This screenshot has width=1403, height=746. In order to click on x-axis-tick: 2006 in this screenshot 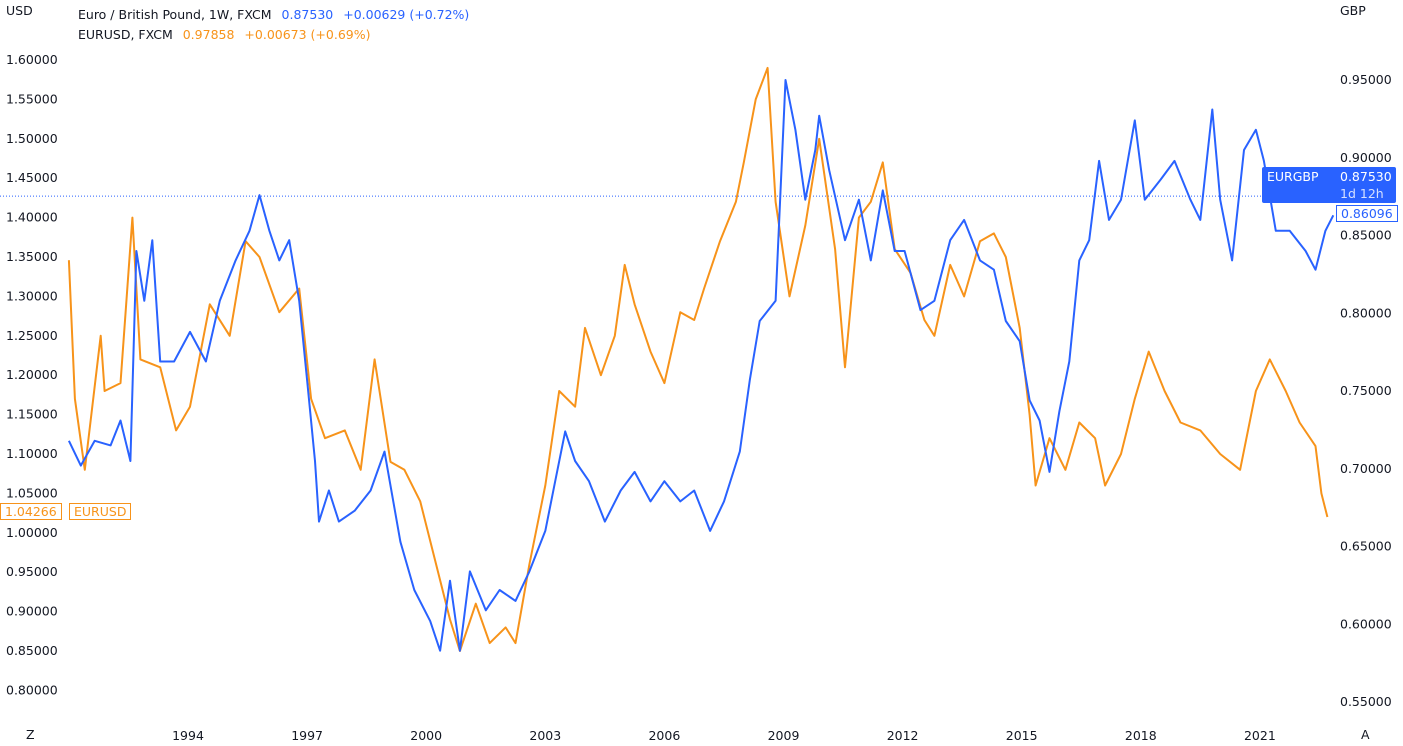, I will do `click(664, 735)`.